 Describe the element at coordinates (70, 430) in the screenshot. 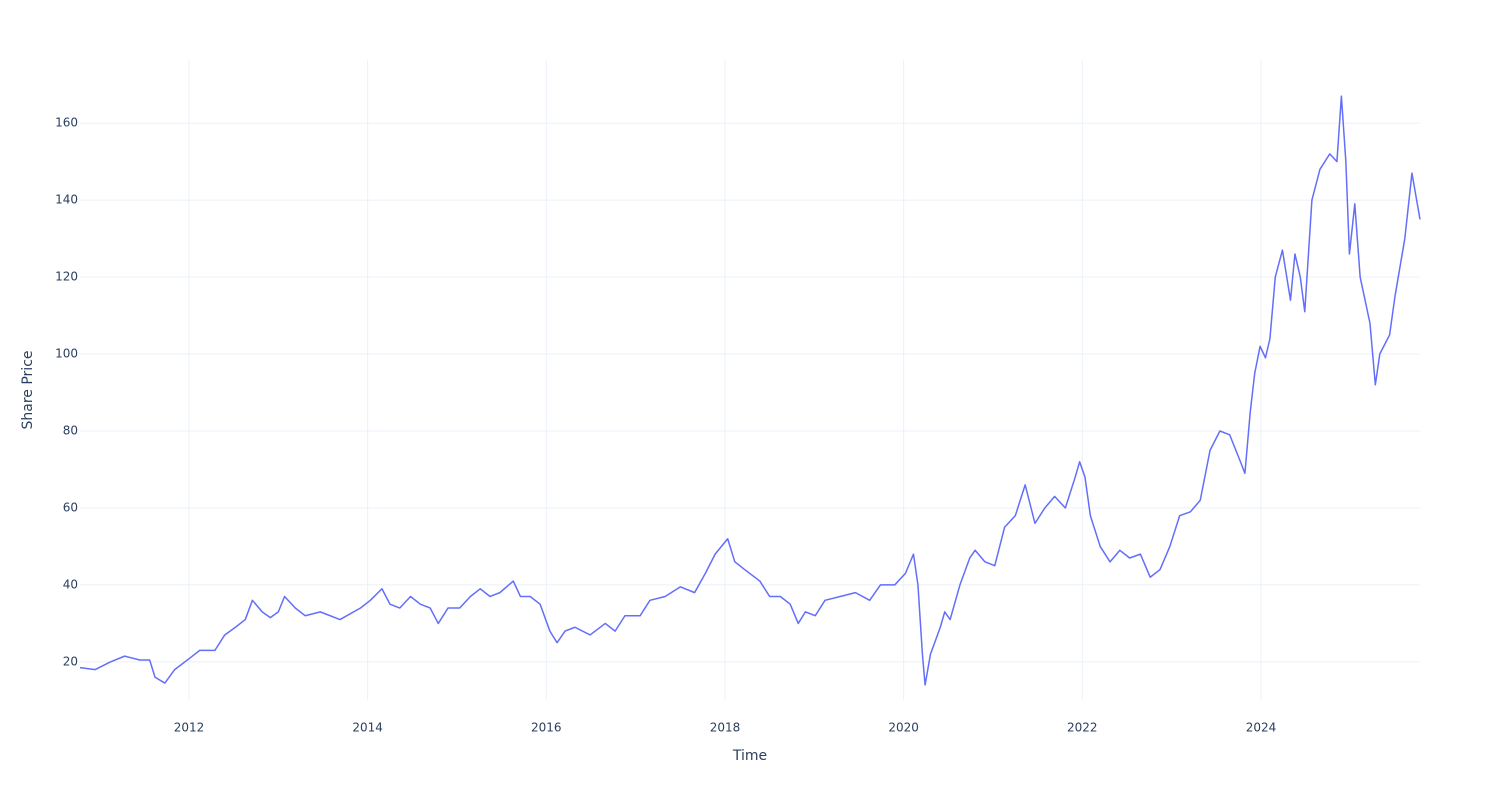

I see `y-tick-label: 80` at that location.